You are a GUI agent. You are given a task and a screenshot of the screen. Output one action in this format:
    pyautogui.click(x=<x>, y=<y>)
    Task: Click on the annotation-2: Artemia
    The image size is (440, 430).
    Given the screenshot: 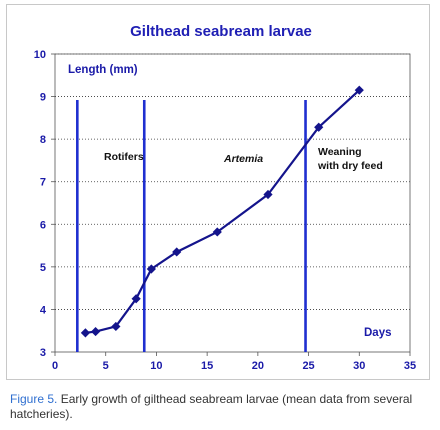 What is the action you would take?
    pyautogui.click(x=243, y=159)
    